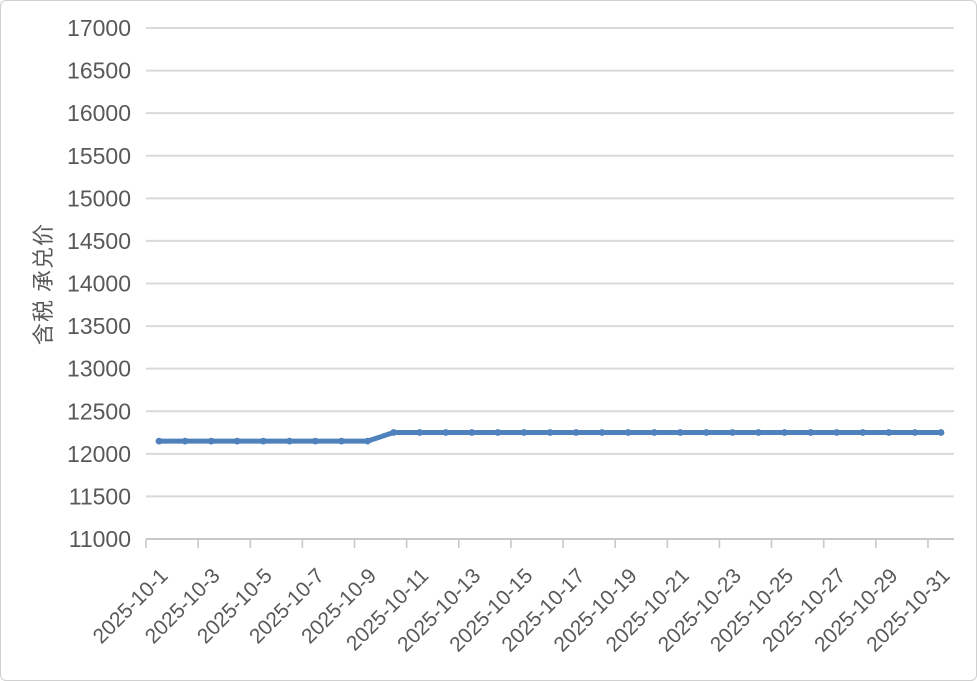 This screenshot has height=681, width=977. I want to click on y-tick-label: 15000, so click(99, 198).